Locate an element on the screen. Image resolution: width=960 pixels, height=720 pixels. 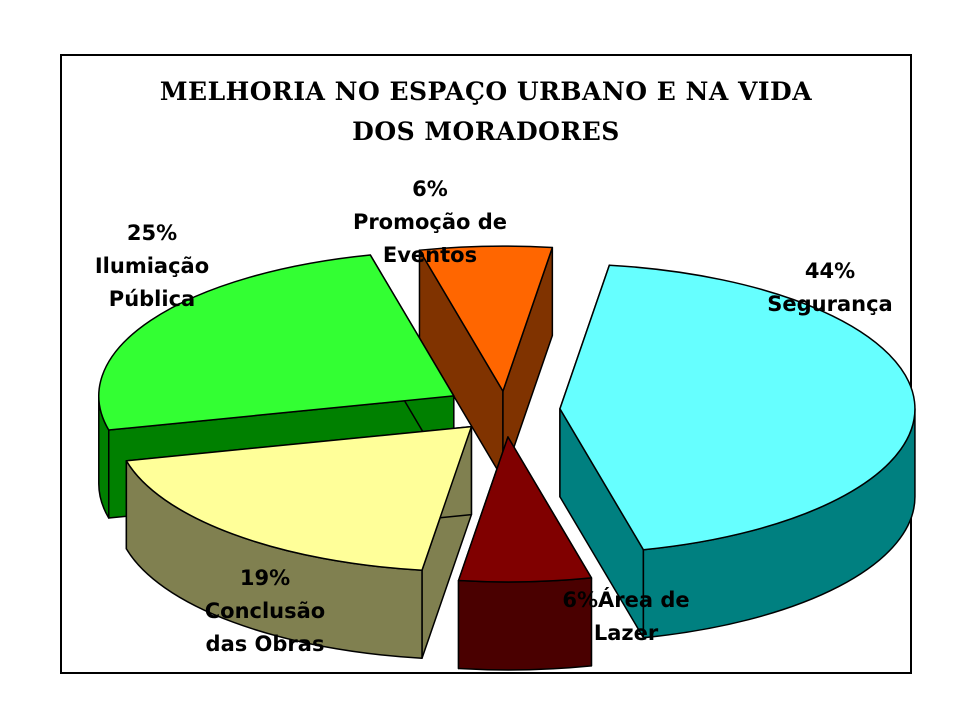
chart-title-line-1: MELHORIA NO ESPAÇO URBANO E NA VIDA is located at coordinates (486, 91).